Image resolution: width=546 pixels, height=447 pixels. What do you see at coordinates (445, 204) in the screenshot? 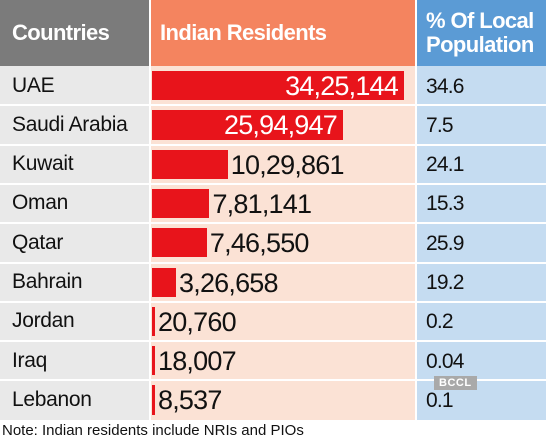
I see `percent-value: 15.3` at bounding box center [445, 204].